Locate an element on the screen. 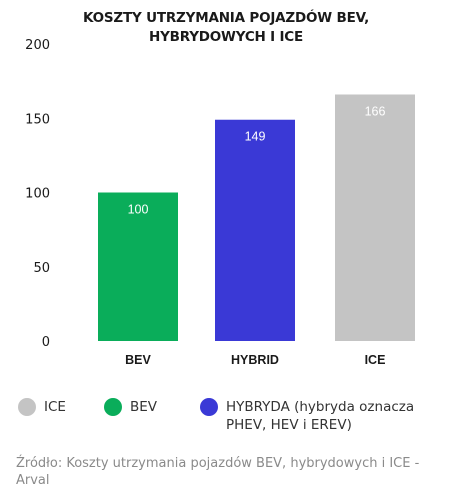 Image resolution: width=452 pixels, height=493 pixels. y-tick-label-0: 0 is located at coordinates (46, 342).